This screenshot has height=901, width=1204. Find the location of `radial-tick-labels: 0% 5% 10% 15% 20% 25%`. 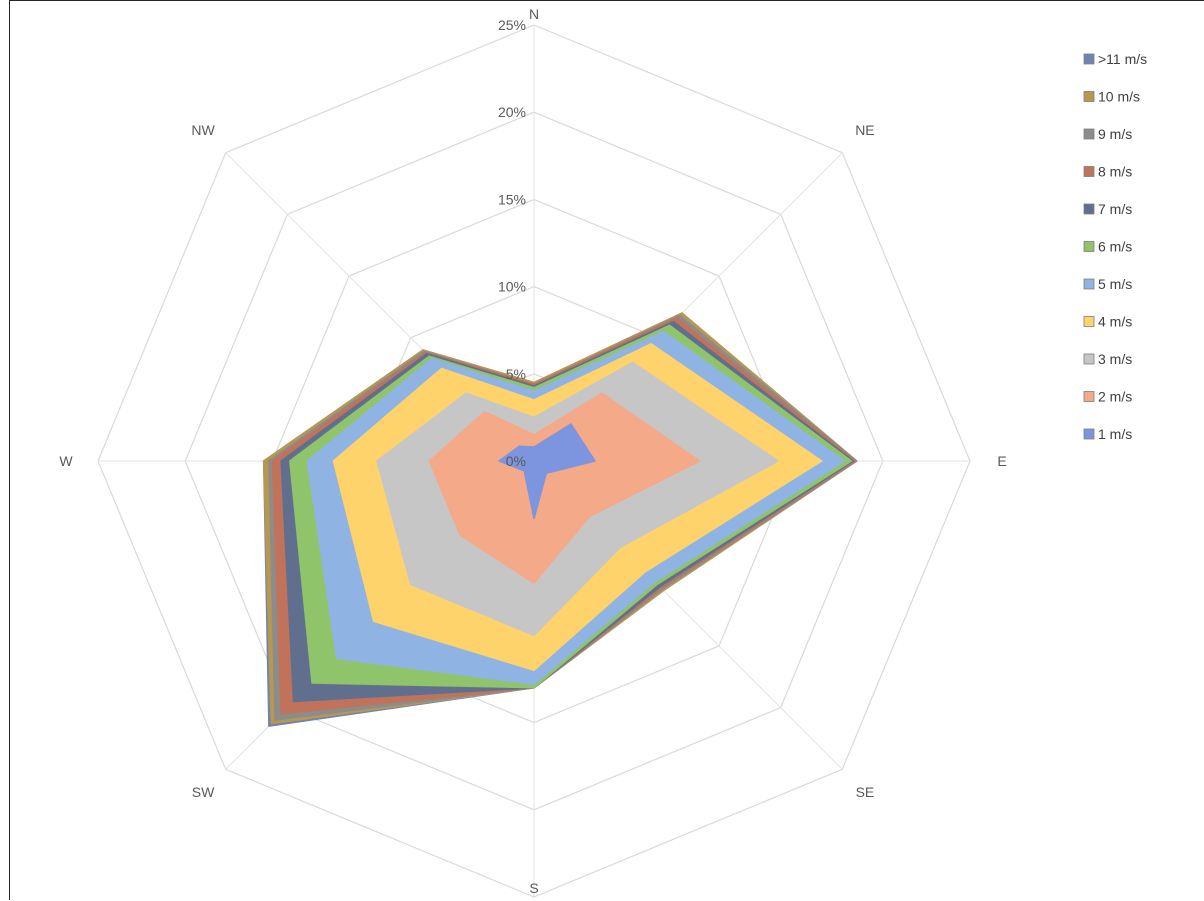

radial-tick-labels: 0% 5% 10% 15% 20% 25% is located at coordinates (512, 243).